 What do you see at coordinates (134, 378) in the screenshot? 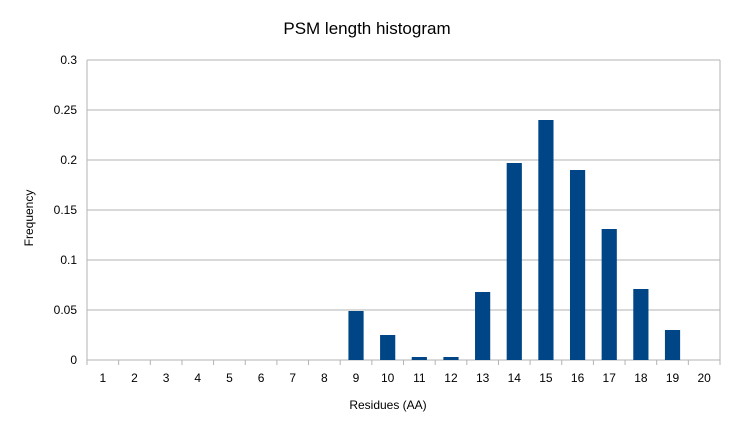
I see `x-tick-label: 2` at bounding box center [134, 378].